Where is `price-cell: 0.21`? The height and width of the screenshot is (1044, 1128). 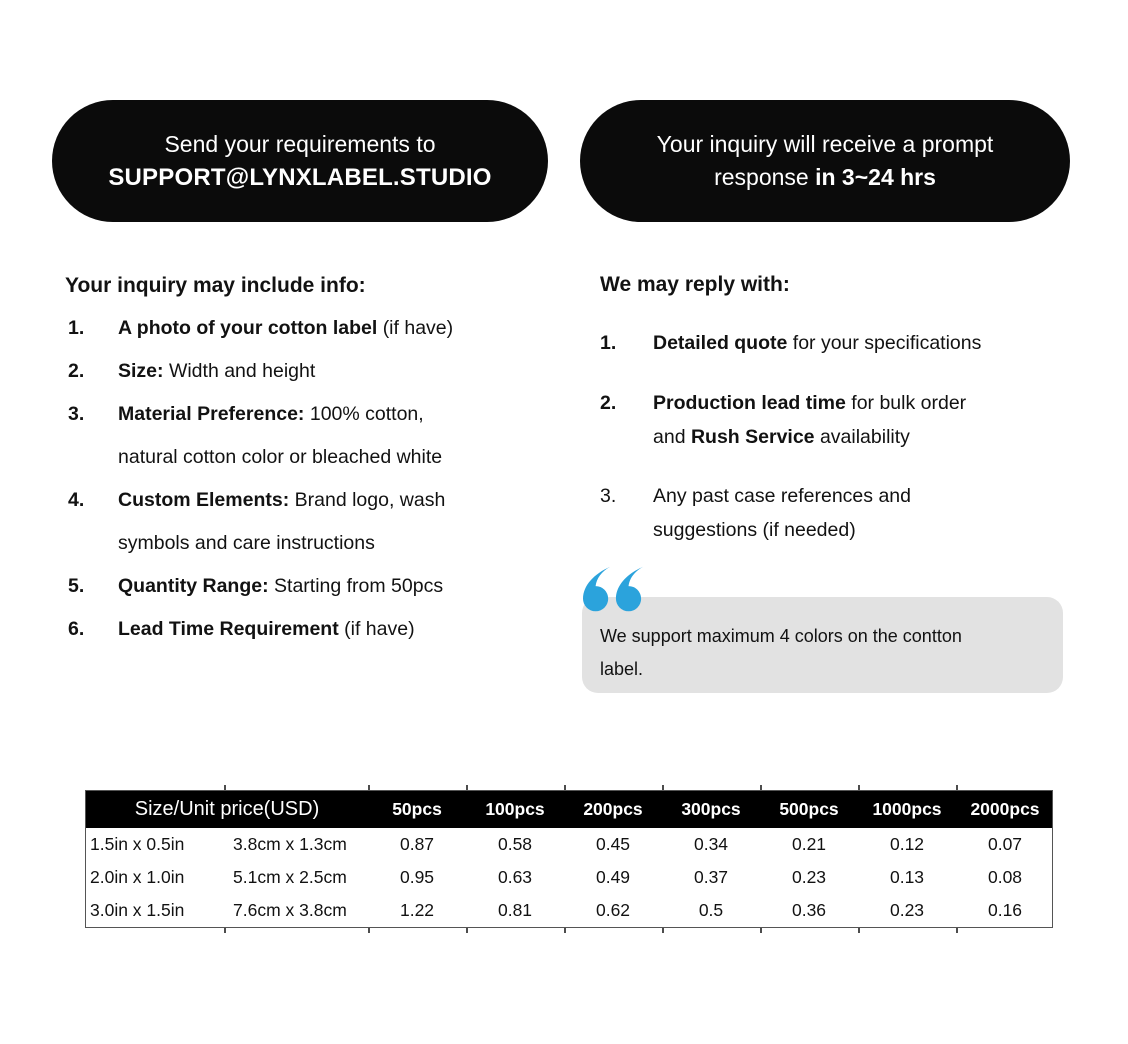
price-cell: 0.21 is located at coordinates (809, 844).